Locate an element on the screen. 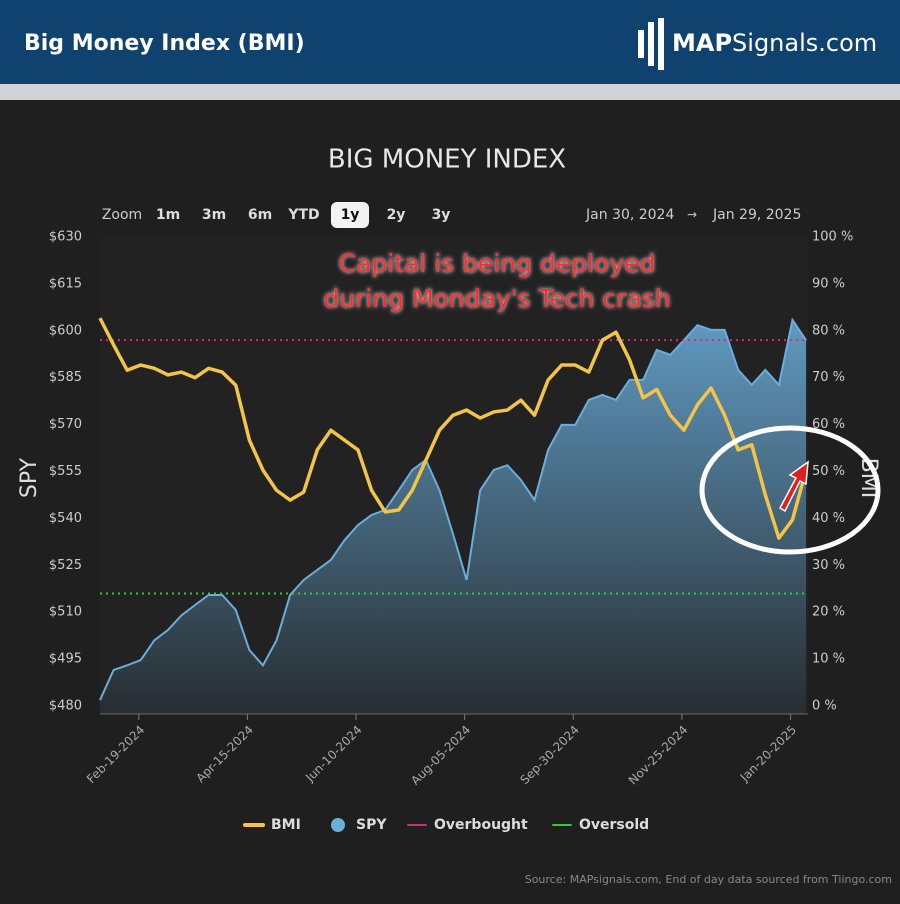  header-bar is located at coordinates (450, 42).